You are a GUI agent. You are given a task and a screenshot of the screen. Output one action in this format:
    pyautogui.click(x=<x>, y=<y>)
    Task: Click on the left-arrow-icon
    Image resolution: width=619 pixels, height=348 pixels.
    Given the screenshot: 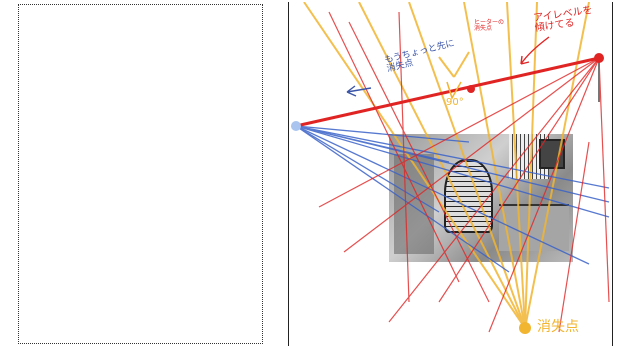 What is the action you would take?
    pyautogui.click(x=359, y=91)
    